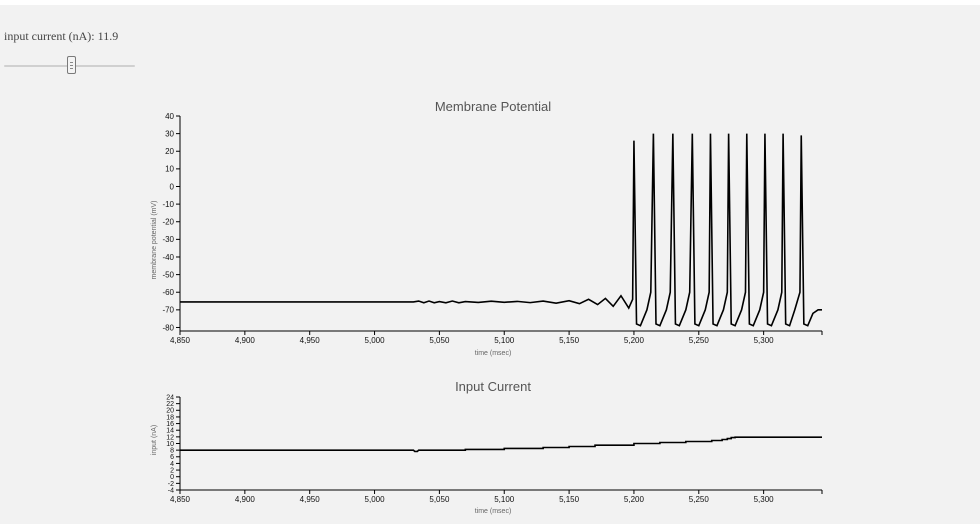  What do you see at coordinates (172, 464) in the screenshot?
I see `y-tick-label: 4` at bounding box center [172, 464].